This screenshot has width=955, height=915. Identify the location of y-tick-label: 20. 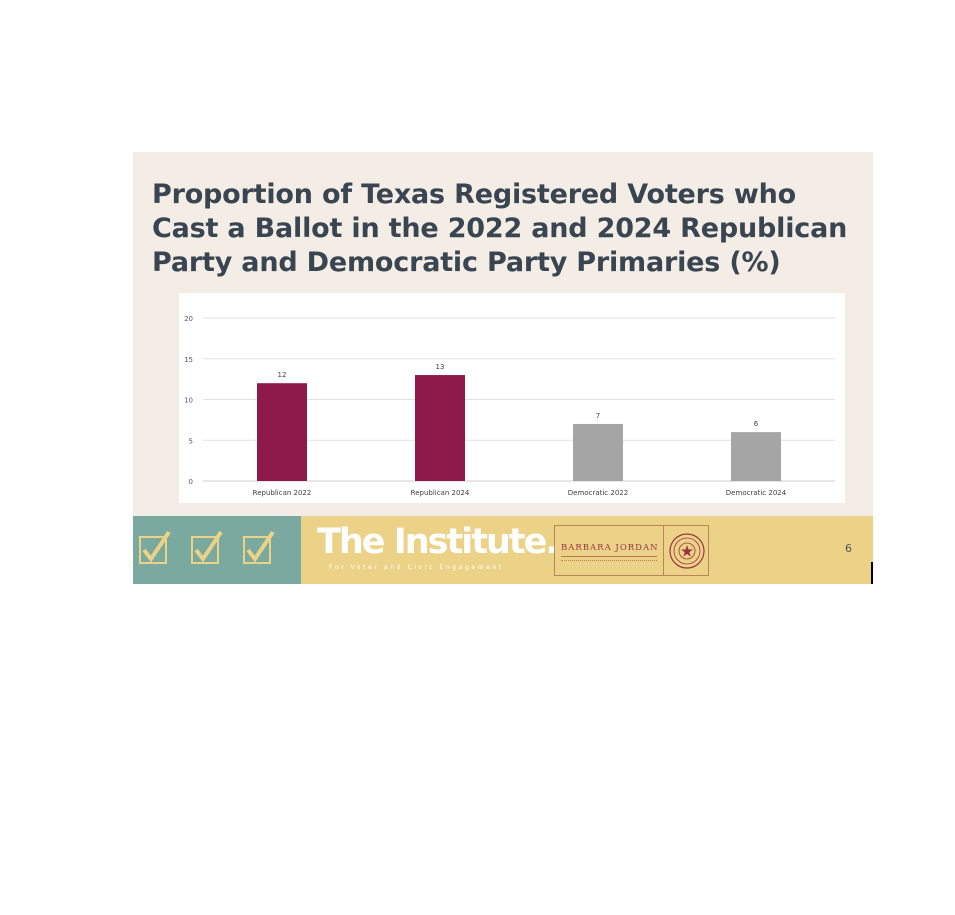
(188, 319).